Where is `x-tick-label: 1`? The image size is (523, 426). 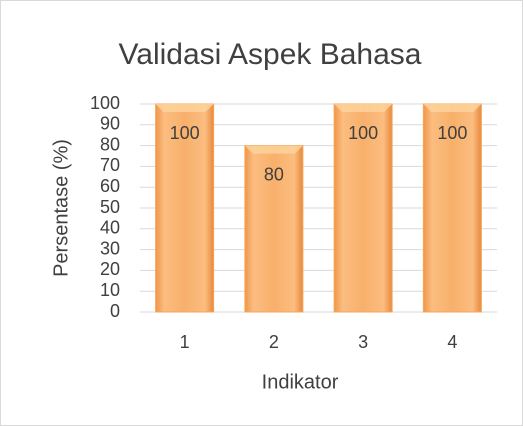
x-tick-label: 1 is located at coordinates (185, 342).